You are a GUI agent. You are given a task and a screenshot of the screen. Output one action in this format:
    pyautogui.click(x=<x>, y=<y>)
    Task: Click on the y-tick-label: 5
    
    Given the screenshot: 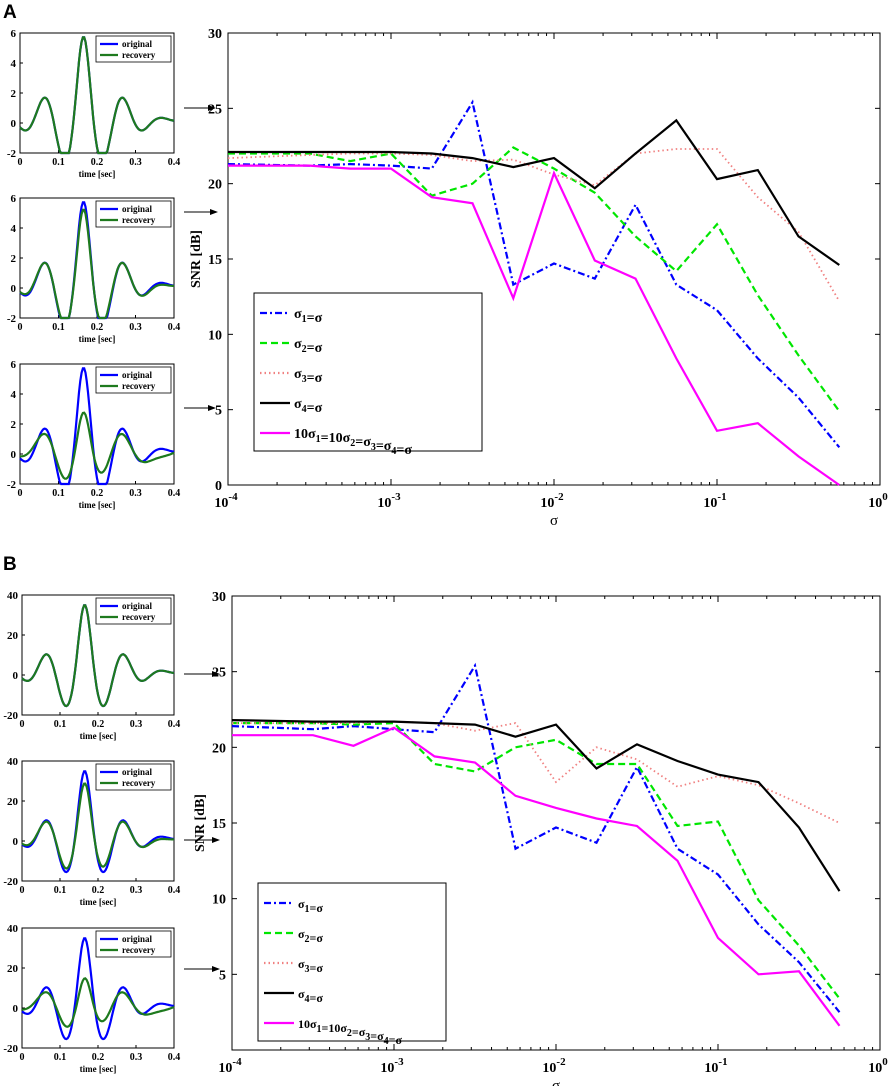 What is the action you would take?
    pyautogui.click(x=218, y=411)
    